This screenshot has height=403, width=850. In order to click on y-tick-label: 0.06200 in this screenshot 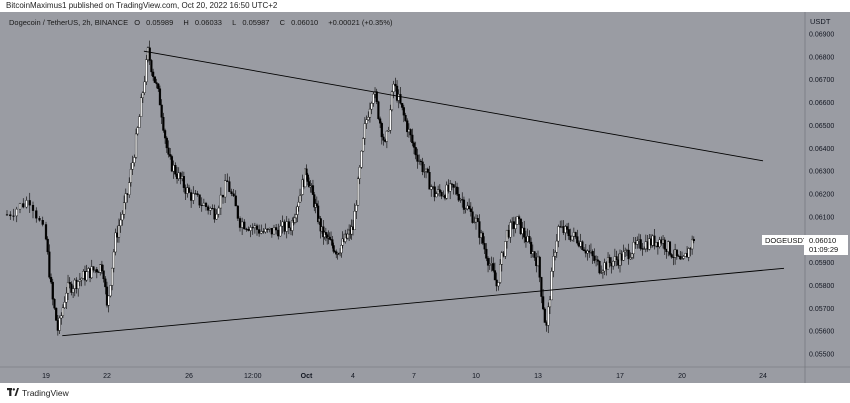, I will do `click(821, 195)`.